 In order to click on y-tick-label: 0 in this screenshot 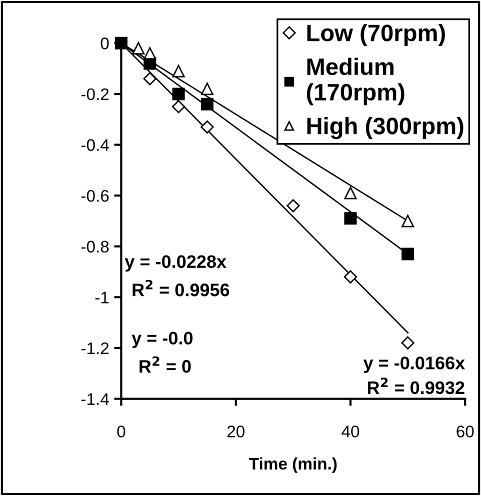, I will do `click(104, 44)`.